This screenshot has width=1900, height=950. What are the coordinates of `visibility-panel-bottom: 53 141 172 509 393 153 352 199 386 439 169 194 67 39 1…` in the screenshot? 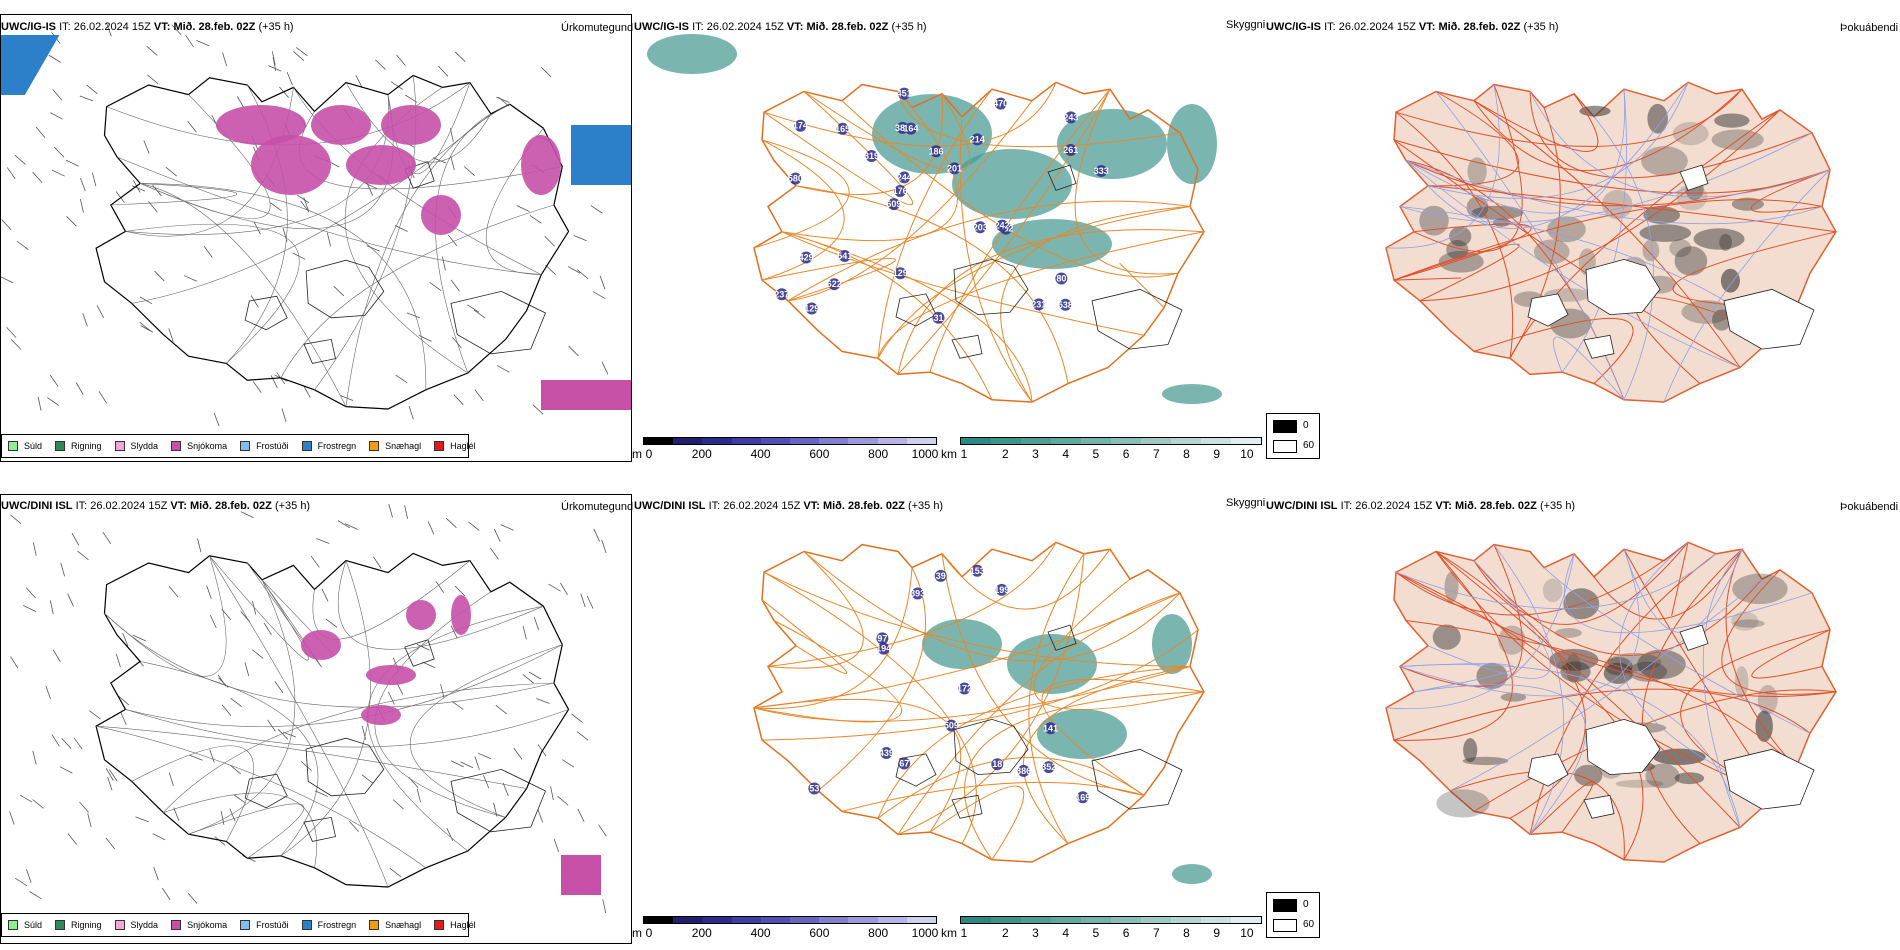 It's located at (948, 704).